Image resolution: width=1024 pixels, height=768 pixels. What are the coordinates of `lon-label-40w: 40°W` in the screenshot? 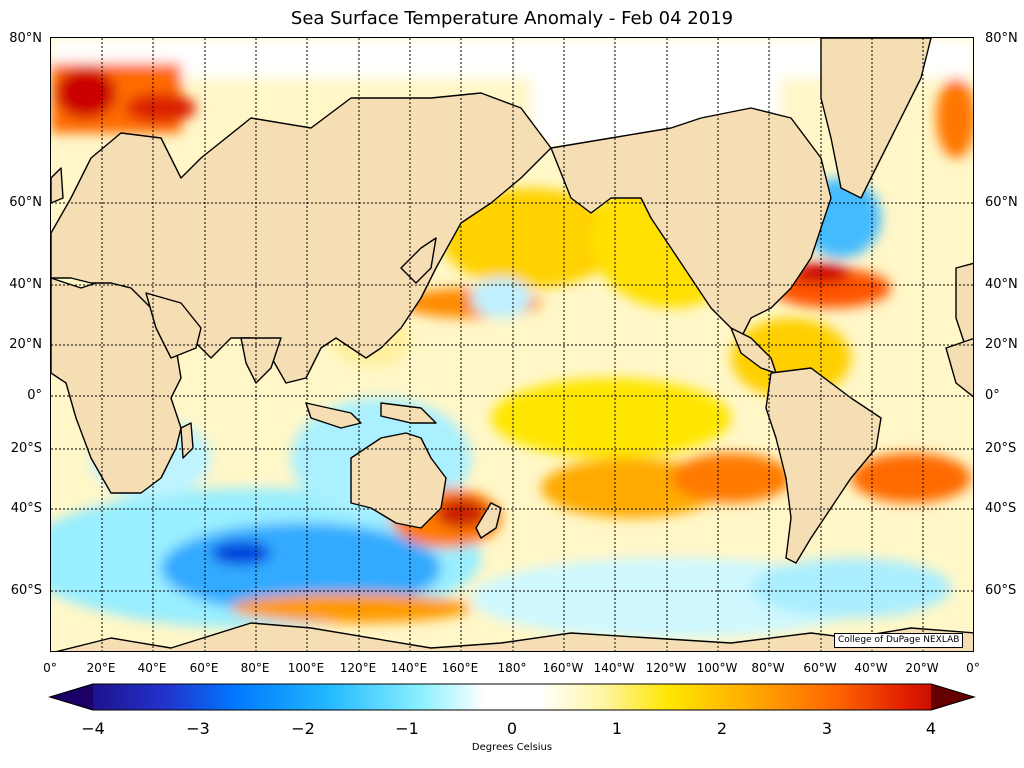 It's located at (871, 668).